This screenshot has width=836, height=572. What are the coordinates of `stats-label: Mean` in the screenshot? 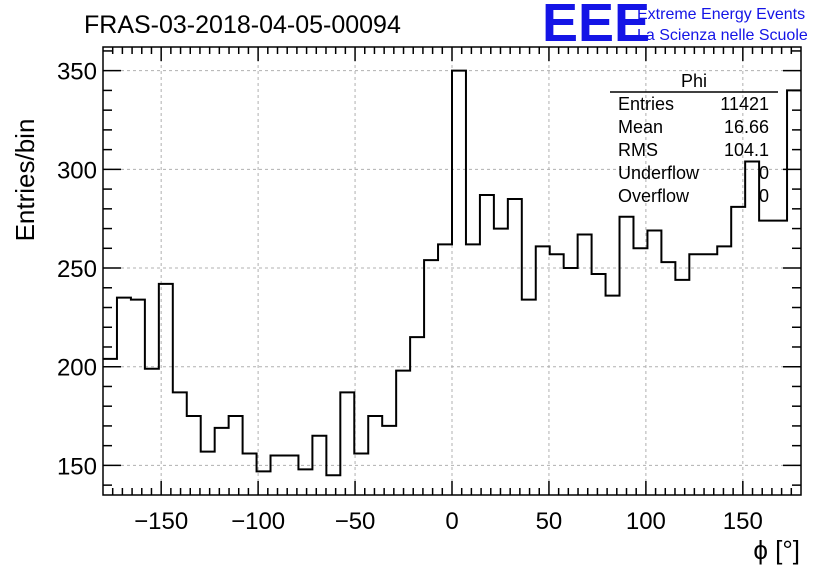 It's located at (640, 127).